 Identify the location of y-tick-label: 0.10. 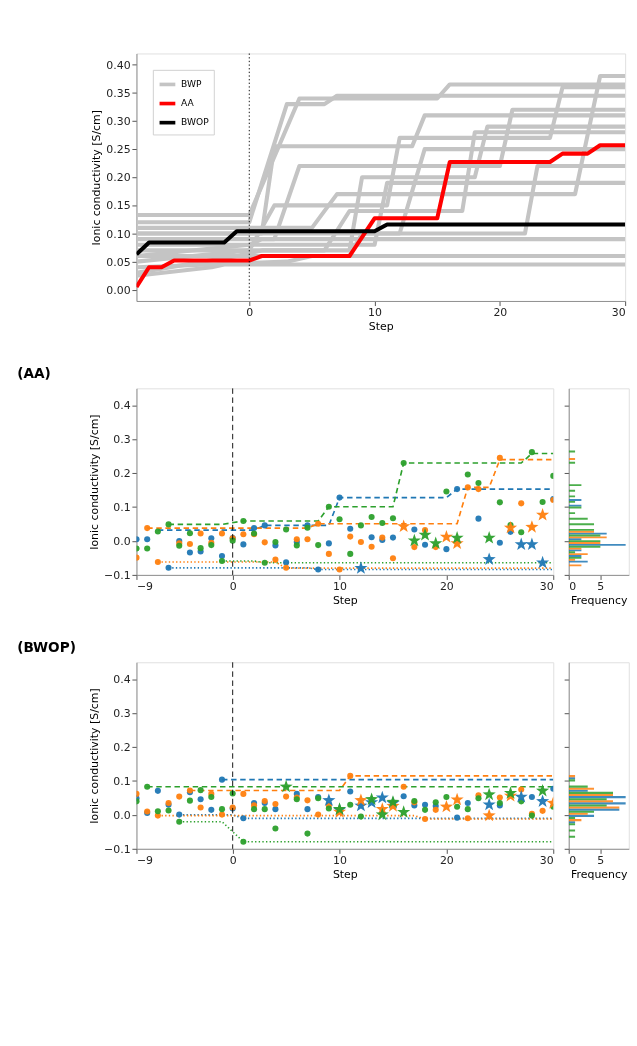
(118, 234).